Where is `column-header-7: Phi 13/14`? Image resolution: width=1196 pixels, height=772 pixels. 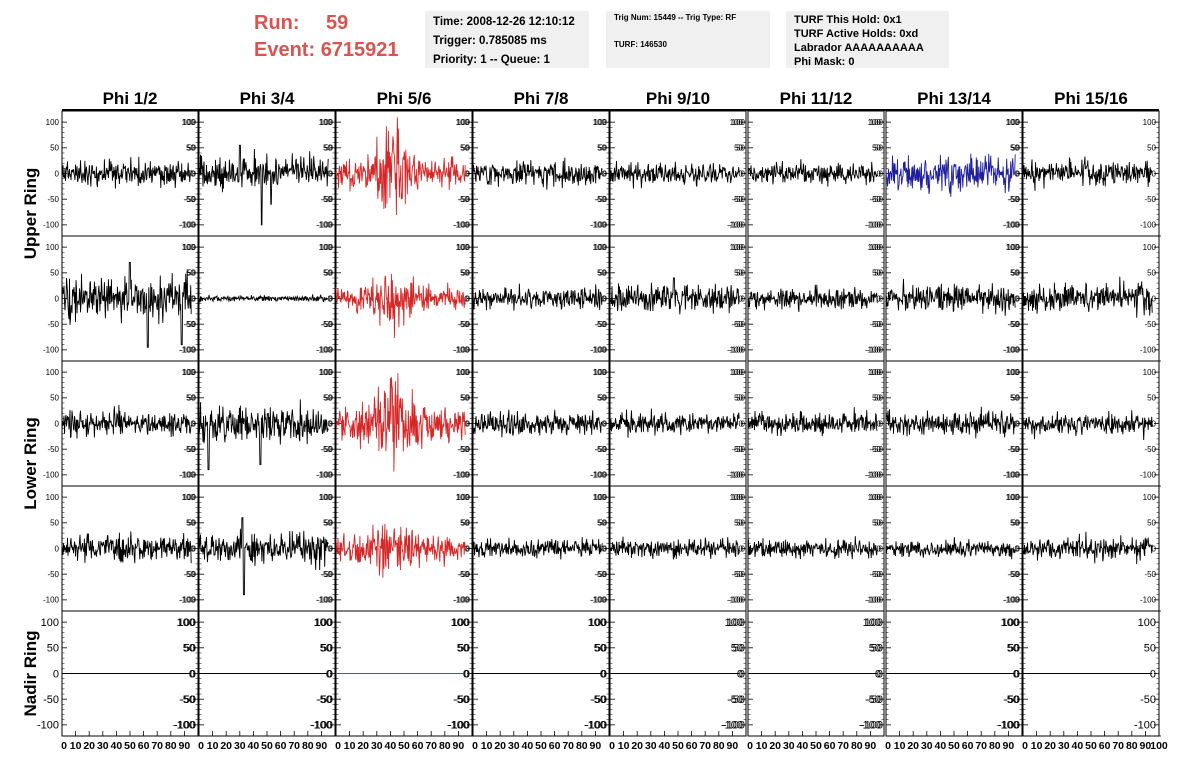 column-header-7: Phi 13/14 is located at coordinates (954, 98).